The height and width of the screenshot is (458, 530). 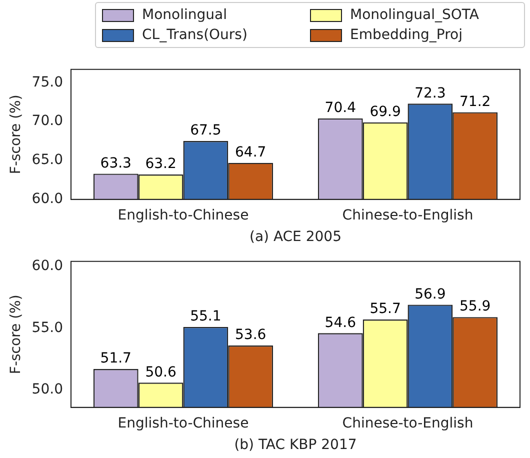 I want to click on y-tick-label: 70.0, so click(x=47, y=121).